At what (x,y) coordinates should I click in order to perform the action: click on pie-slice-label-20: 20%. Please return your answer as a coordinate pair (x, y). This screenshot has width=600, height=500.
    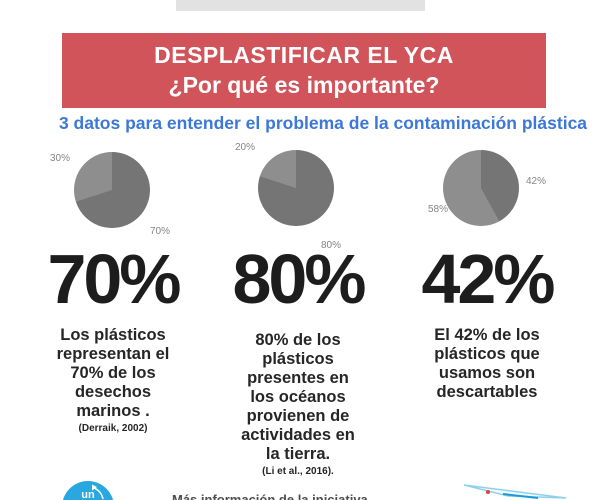
    Looking at the image, I should click on (244, 147).